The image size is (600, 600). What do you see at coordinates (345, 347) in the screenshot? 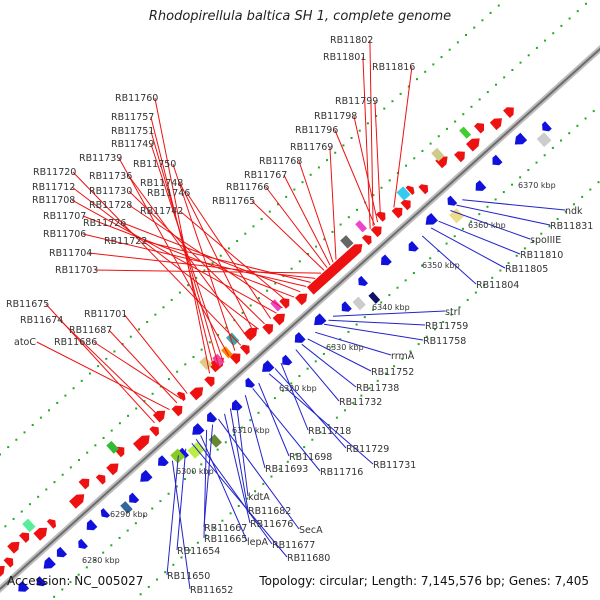
I see `scale-label: 6330 kbp` at bounding box center [345, 347].